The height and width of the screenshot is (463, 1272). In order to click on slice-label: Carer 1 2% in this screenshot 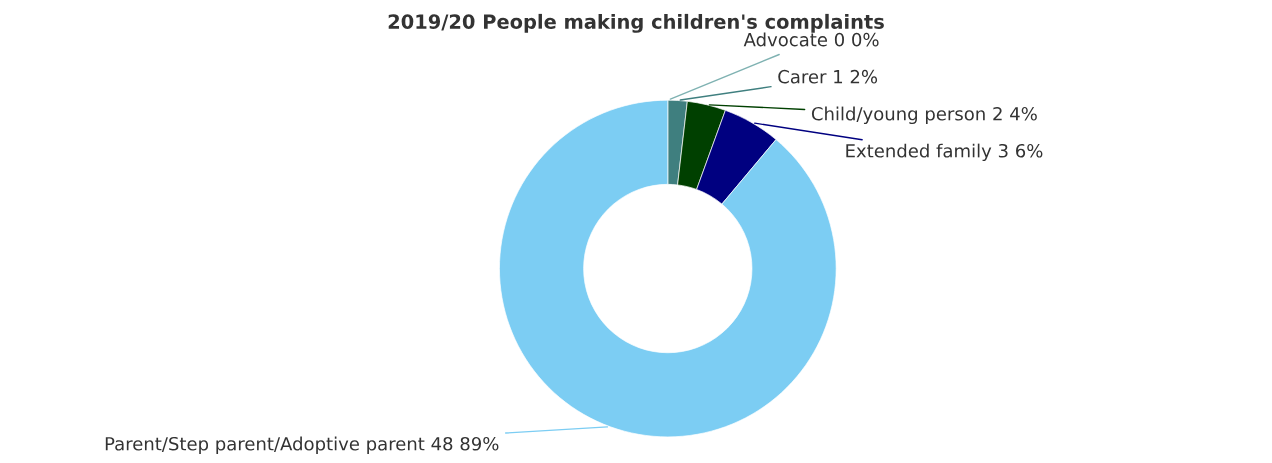, I will do `click(828, 76)`.